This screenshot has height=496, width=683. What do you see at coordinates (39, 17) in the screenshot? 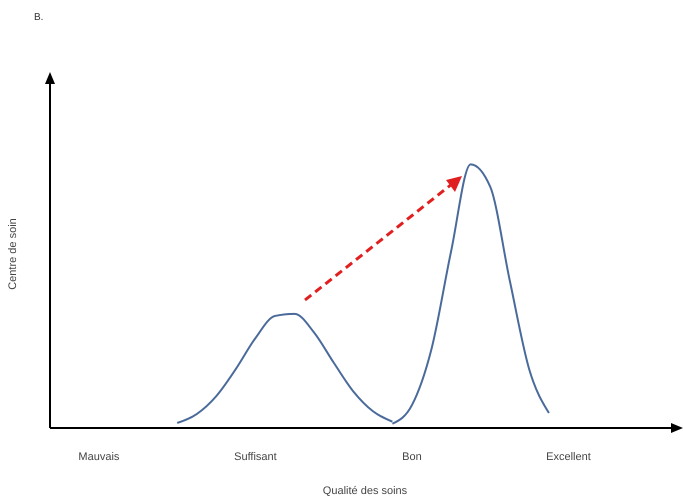
I see `chart-title: B.` at bounding box center [39, 17].